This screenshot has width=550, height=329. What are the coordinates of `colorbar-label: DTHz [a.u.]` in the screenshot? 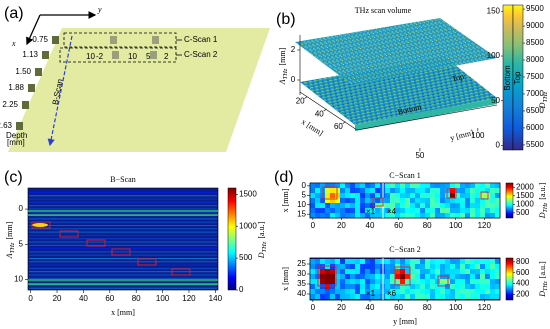 It's located at (544, 200).